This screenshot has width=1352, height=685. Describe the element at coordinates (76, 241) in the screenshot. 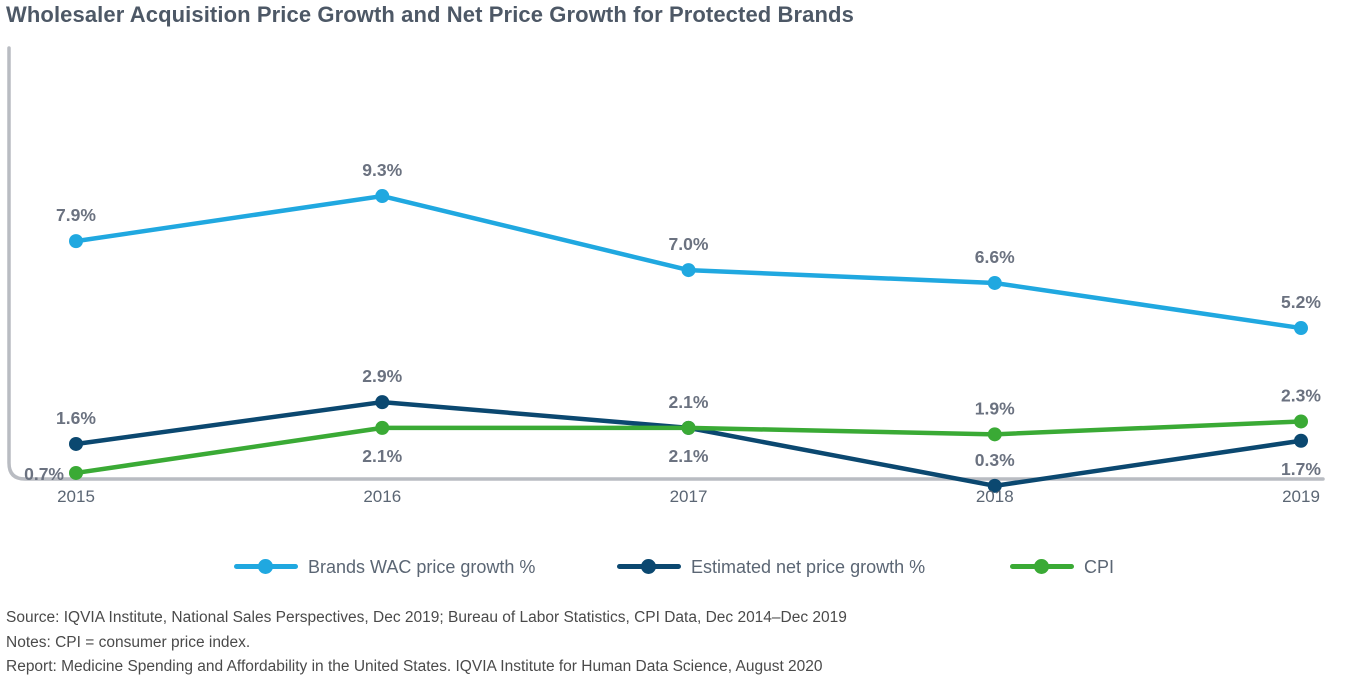

I see `point-wac-2015` at that location.